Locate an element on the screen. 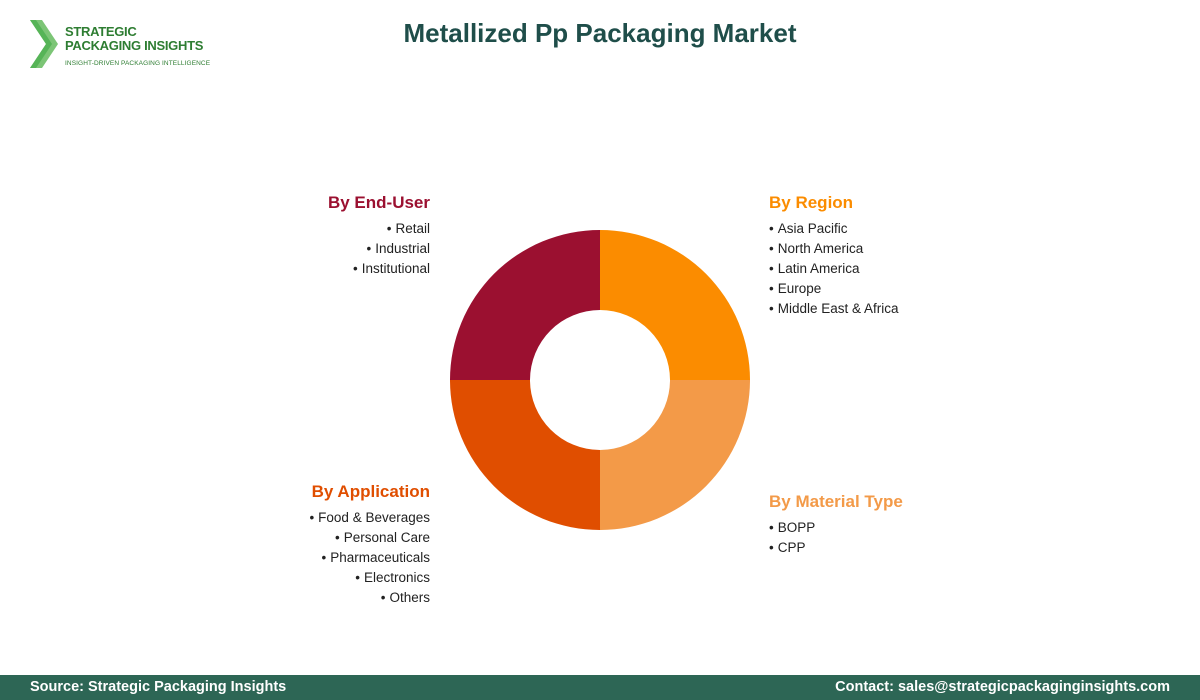 This screenshot has width=1200, height=700. list-item: • Food & Beverages is located at coordinates (369, 517).